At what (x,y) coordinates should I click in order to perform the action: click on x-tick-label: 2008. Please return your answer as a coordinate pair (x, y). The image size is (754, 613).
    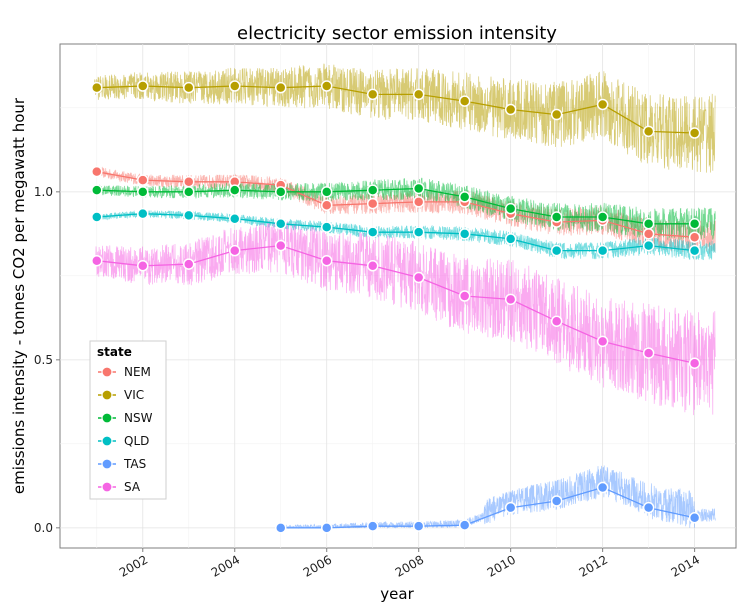
    Looking at the image, I should click on (409, 565).